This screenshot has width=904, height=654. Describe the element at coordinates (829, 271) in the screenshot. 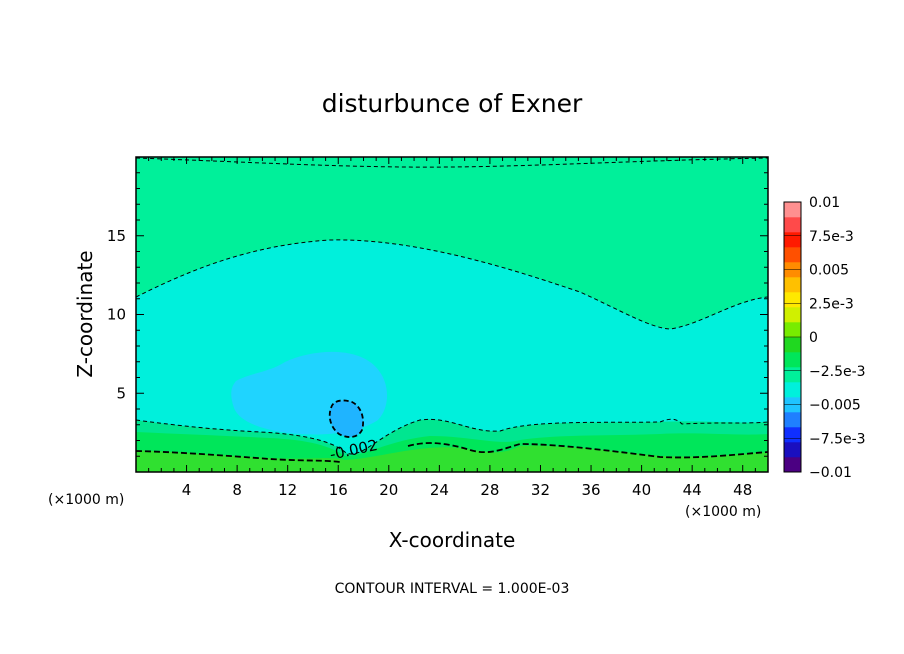

I see `colorbar-label: 0.005` at that location.